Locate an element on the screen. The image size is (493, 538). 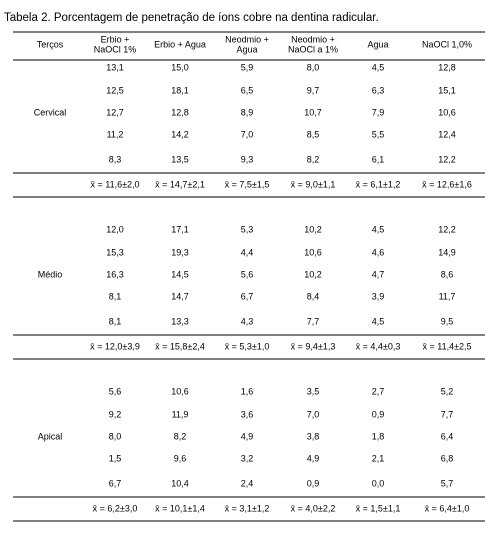
cell: 17,1 is located at coordinates (180, 229).